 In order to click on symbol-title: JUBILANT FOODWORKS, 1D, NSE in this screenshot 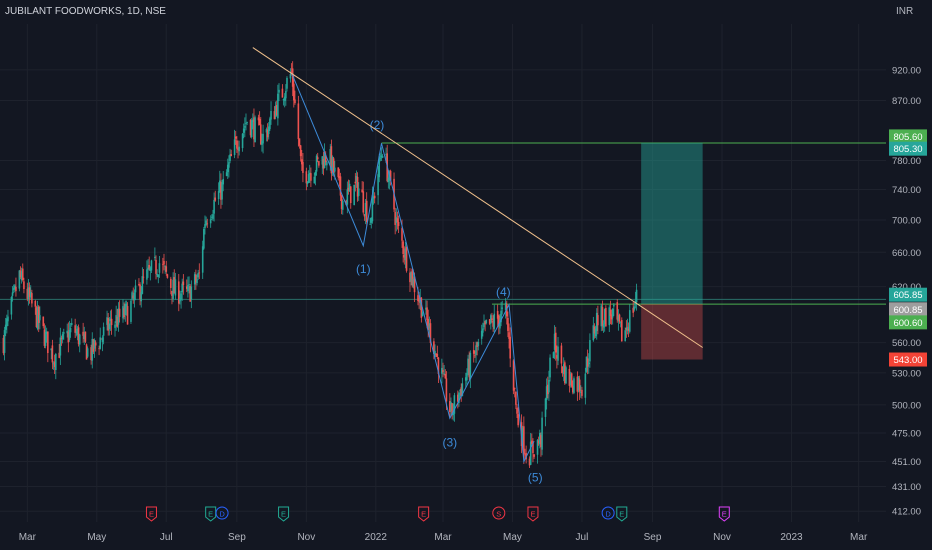, I will do `click(85, 11)`.